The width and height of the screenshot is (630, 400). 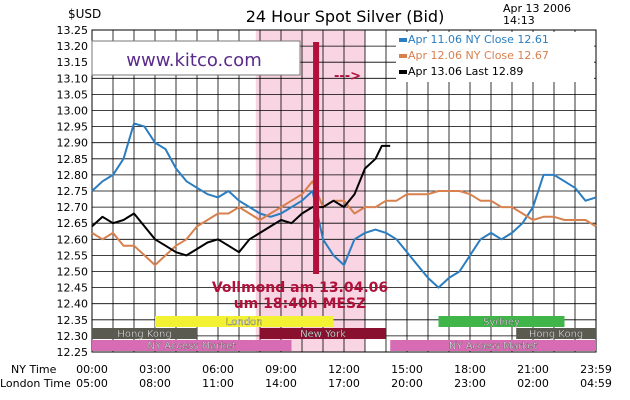 I want to click on y-tick-label: 12.35, so click(x=73, y=320).